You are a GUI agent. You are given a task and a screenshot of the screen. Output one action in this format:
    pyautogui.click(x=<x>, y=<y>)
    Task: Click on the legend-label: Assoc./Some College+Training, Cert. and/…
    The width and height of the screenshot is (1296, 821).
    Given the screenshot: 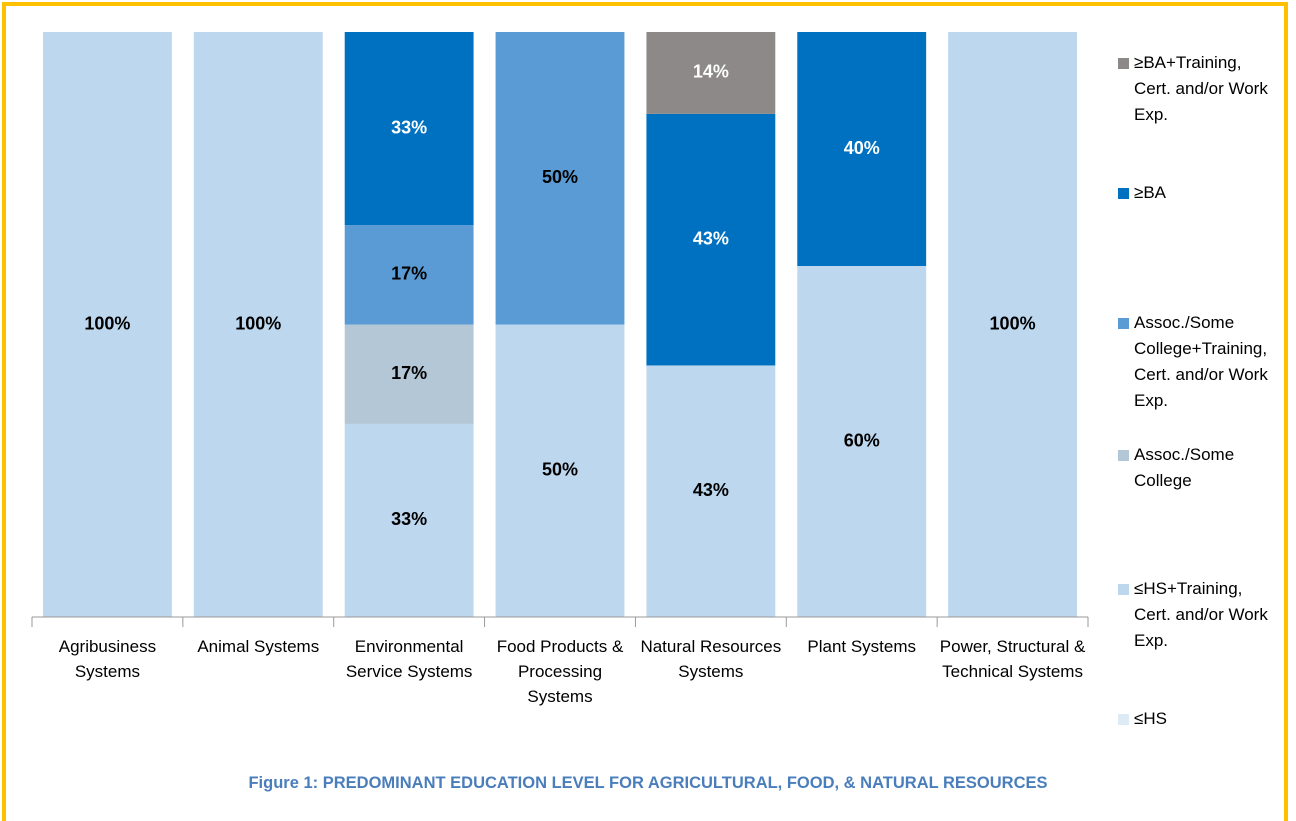 What is the action you would take?
    pyautogui.click(x=1201, y=361)
    